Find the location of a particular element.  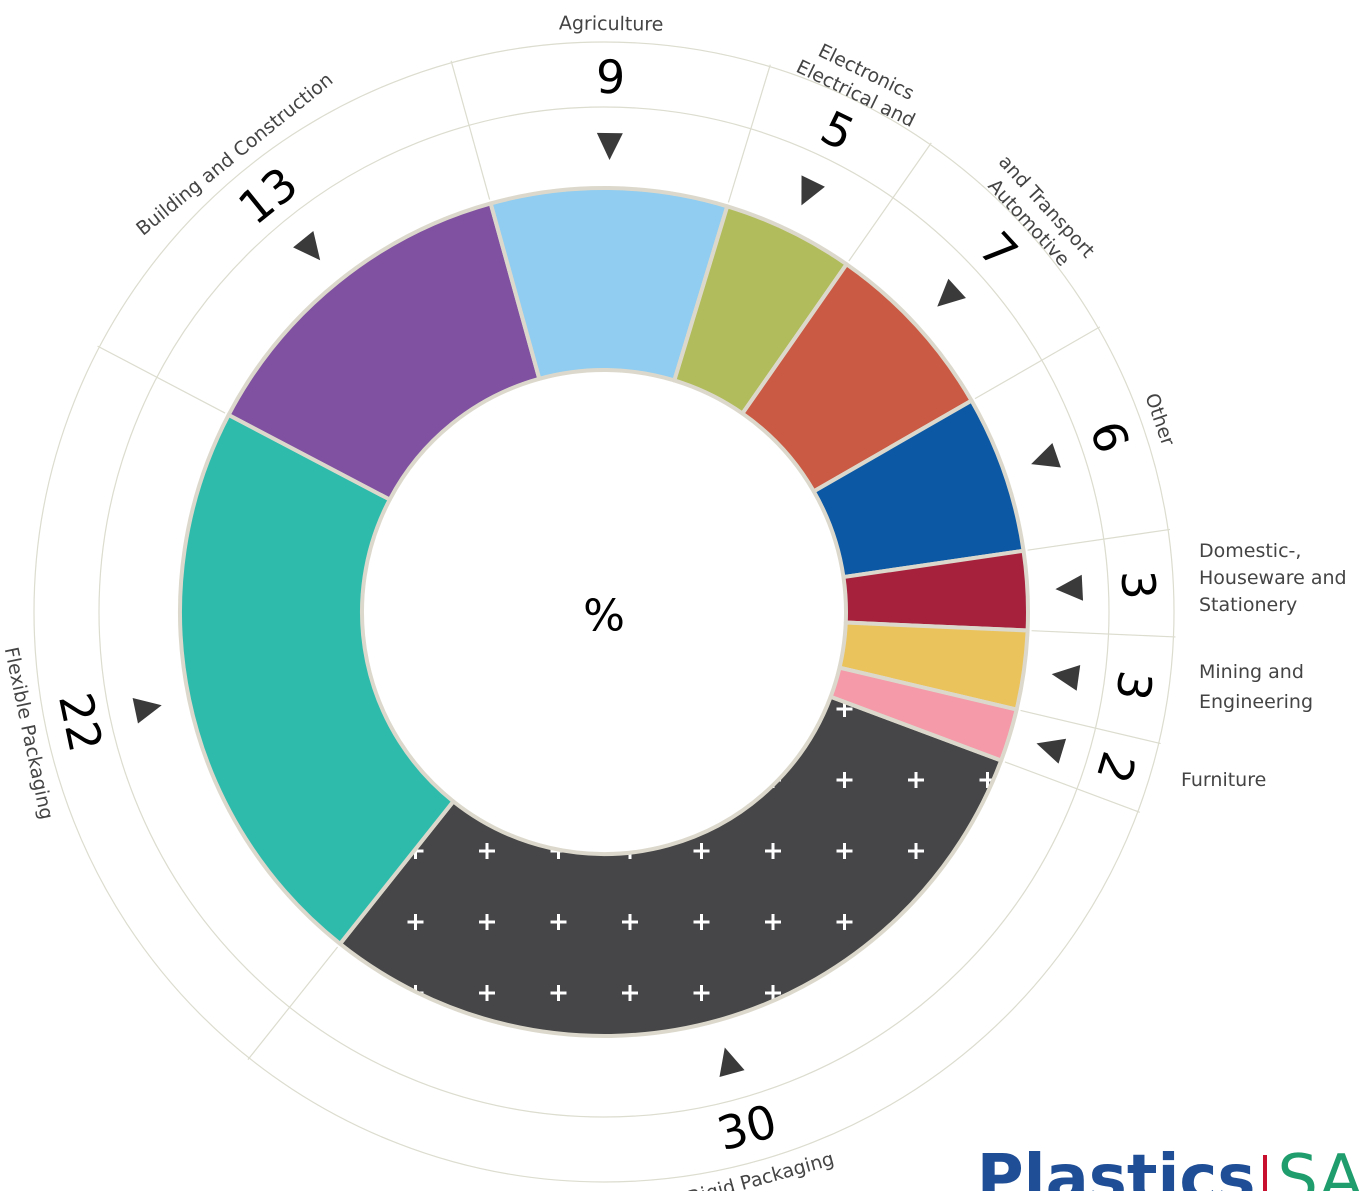

value-label-automotive-and-transport: 7 is located at coordinates (999, 251).